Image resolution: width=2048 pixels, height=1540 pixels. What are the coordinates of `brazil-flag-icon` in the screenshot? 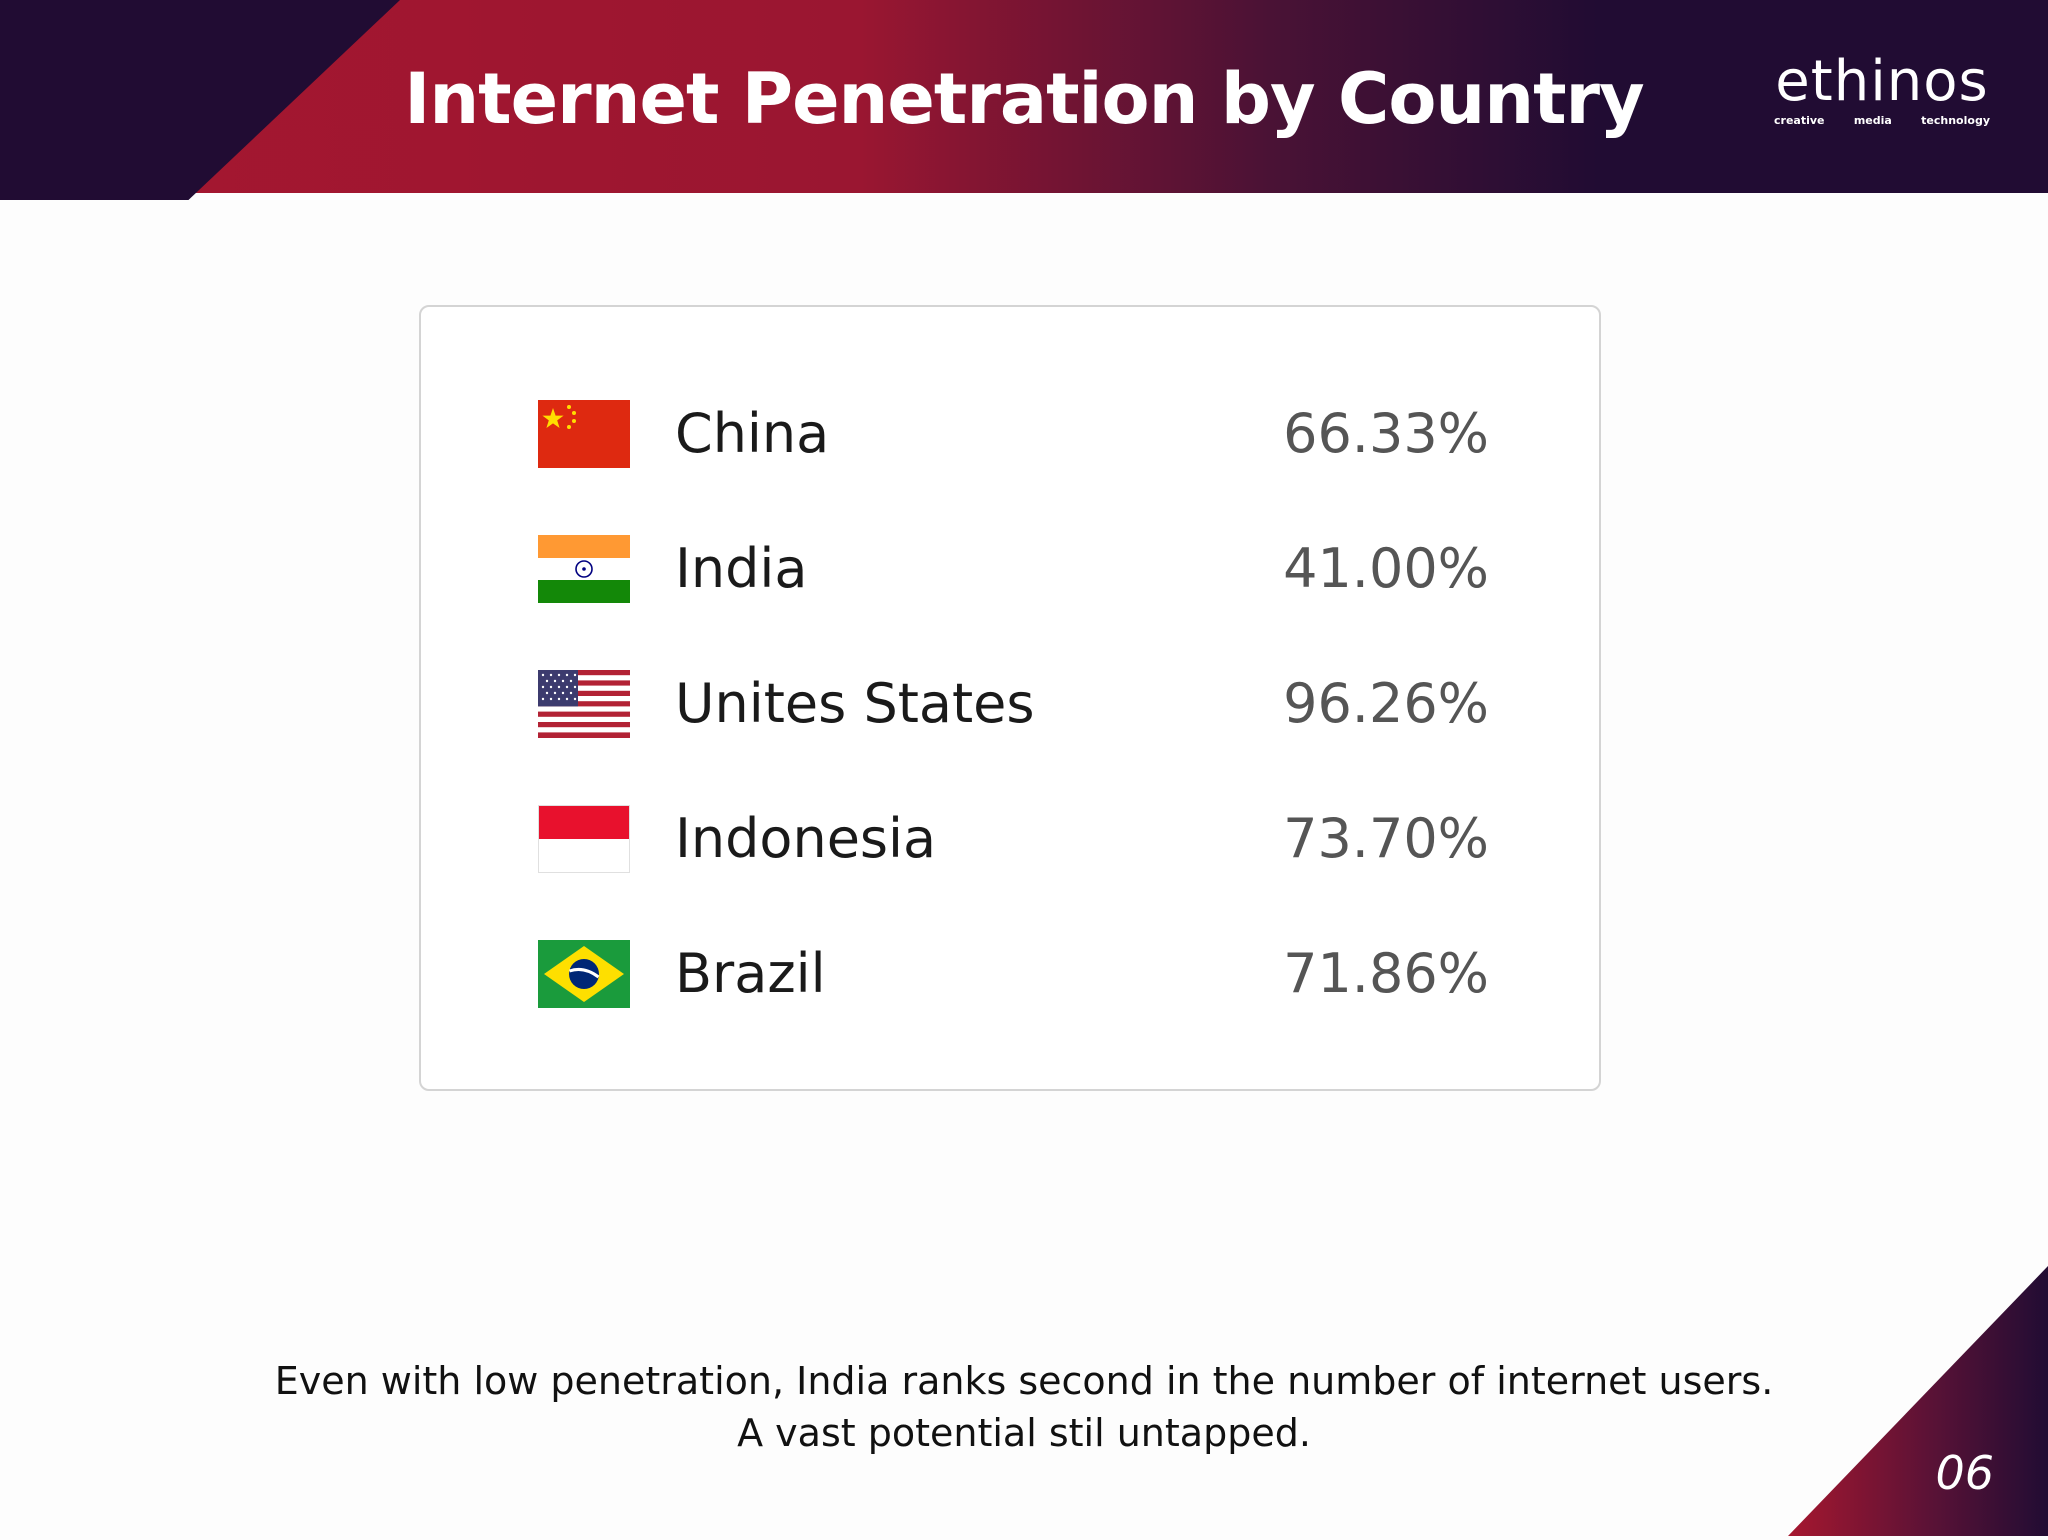 It's located at (584, 974).